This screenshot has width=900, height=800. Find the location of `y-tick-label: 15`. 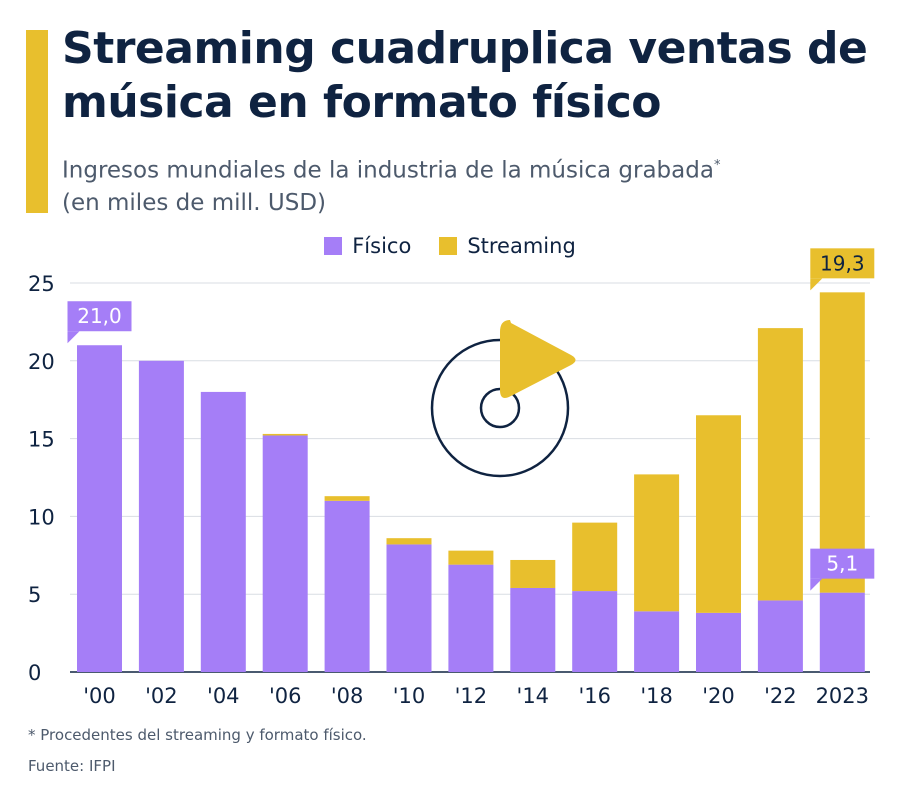

y-tick-label: 15 is located at coordinates (41, 440).